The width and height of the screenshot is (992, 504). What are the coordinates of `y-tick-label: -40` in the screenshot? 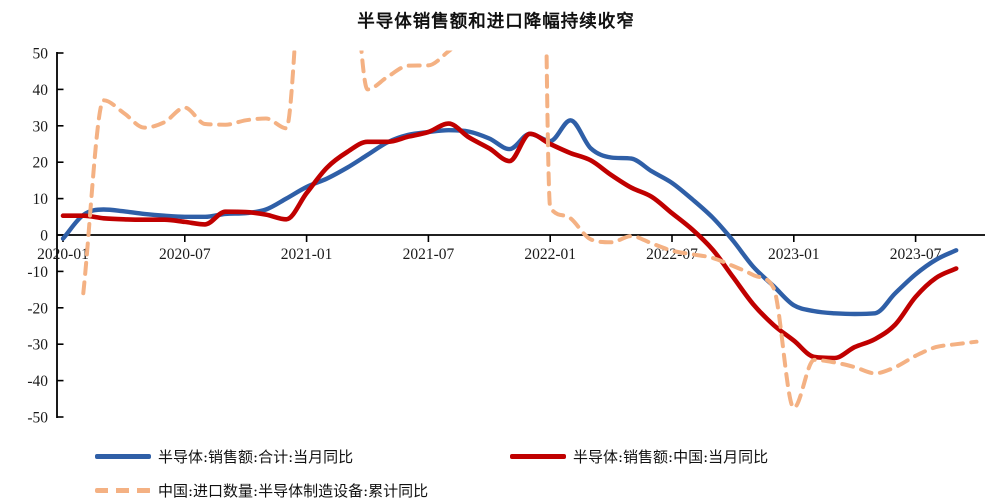 It's located at (37, 381).